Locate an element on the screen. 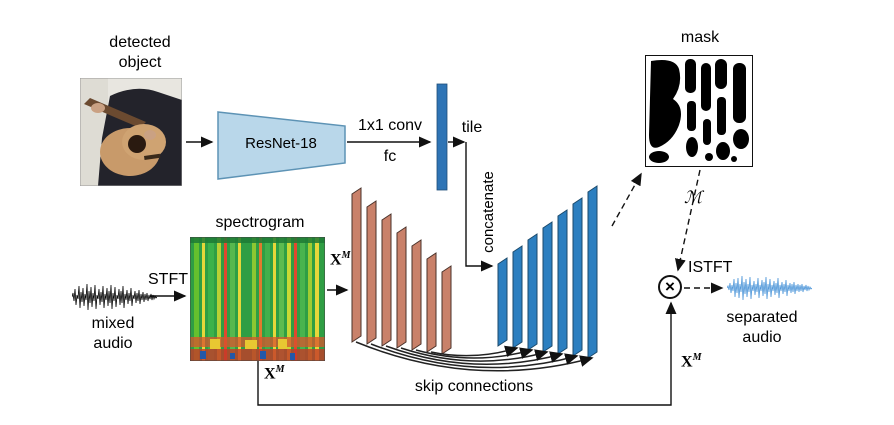 The image size is (894, 425). guitar-photo-graphic is located at coordinates (131, 132).